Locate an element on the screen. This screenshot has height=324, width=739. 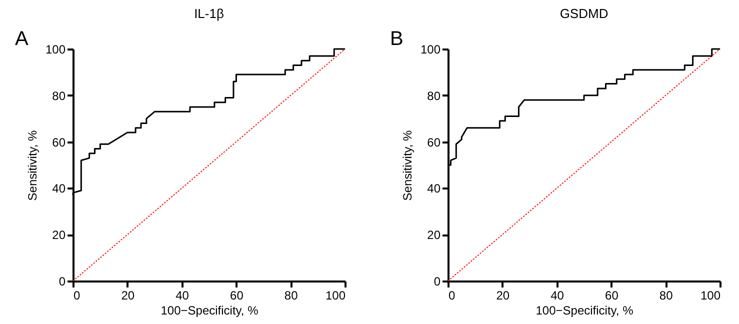
text: B is located at coordinates (397, 39).